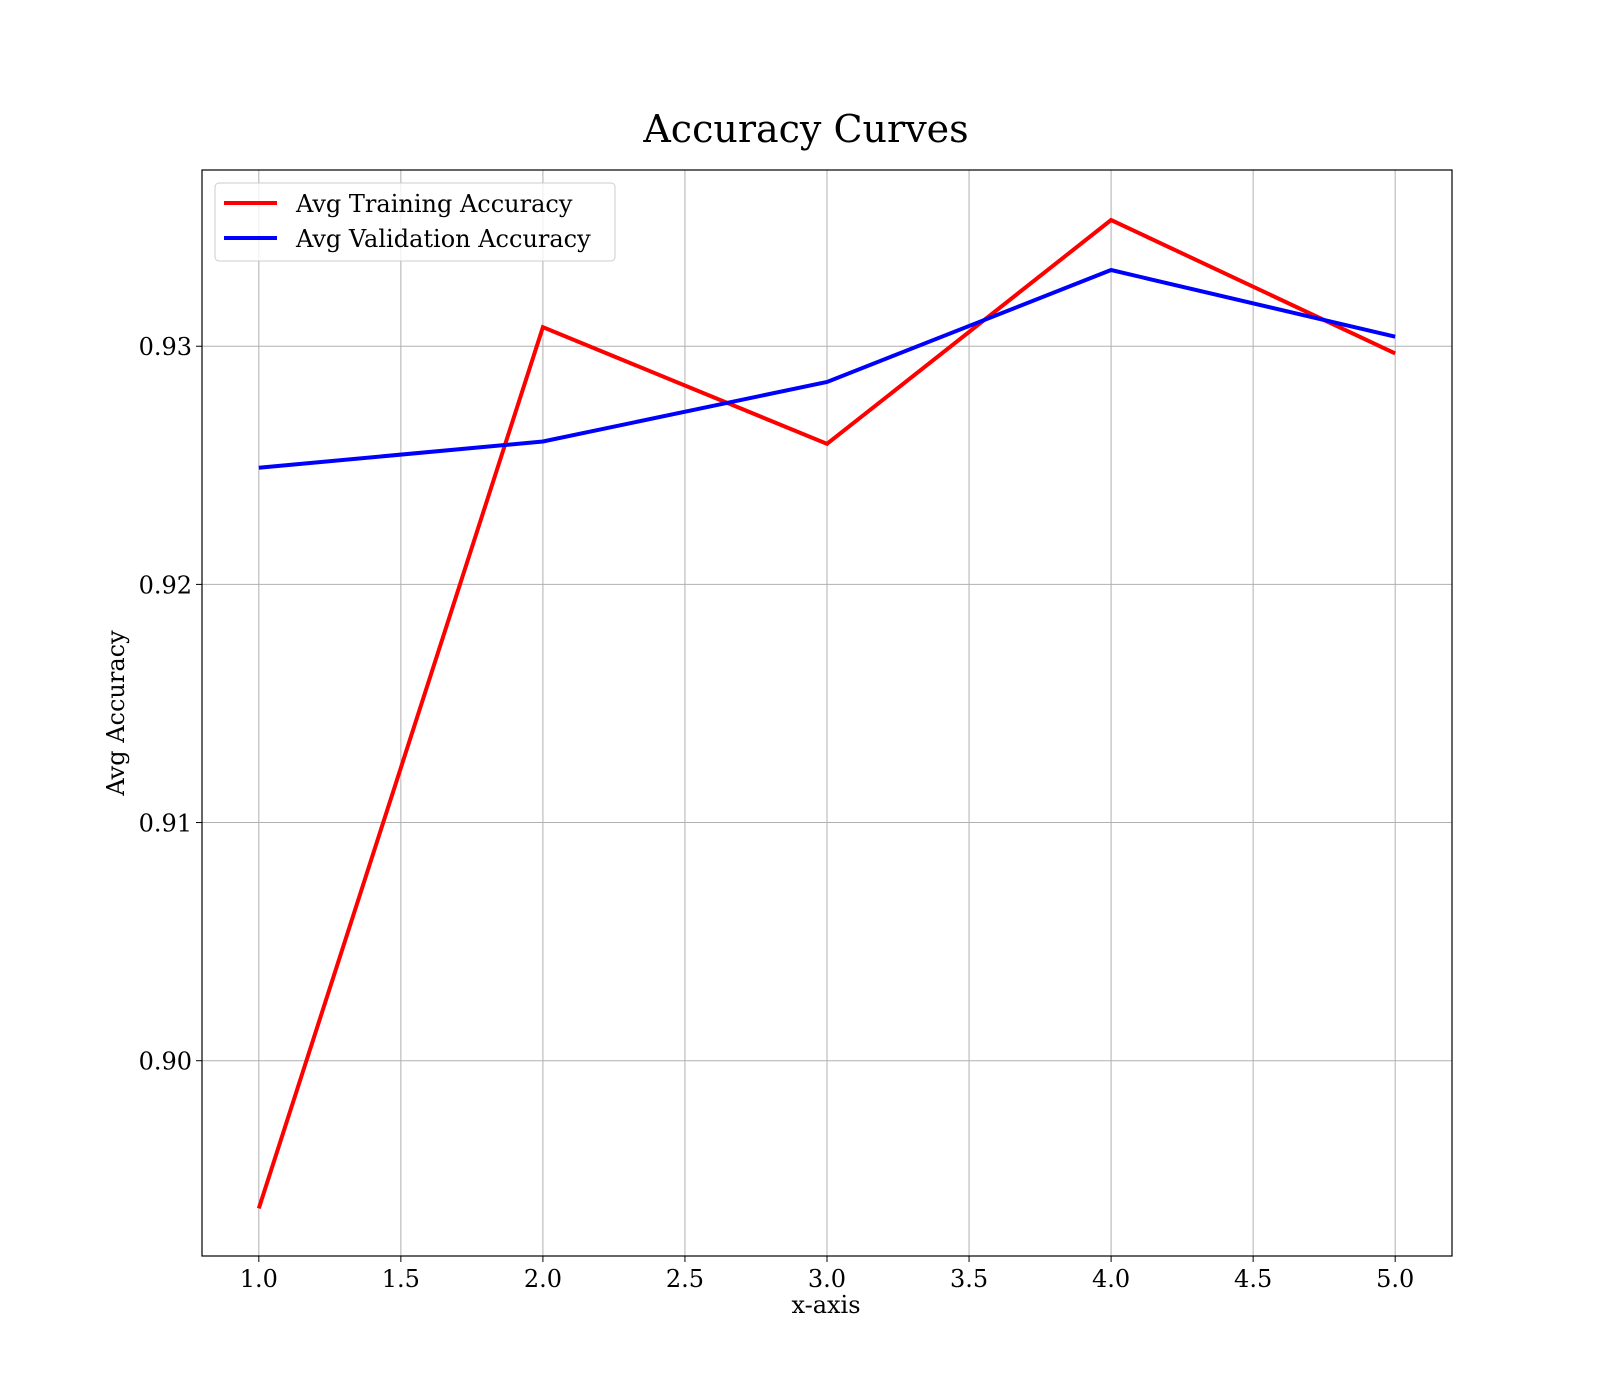 Image resolution: width=1600 pixels, height=1400 pixels. Describe the element at coordinates (543, 1279) in the screenshot. I see `x-tick-label: 2.0` at that location.